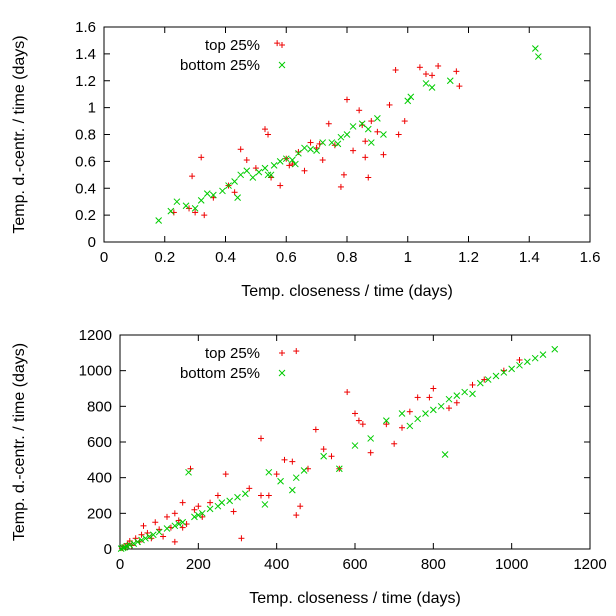 Image resolution: width=616 pixels, height=616 pixels. Describe the element at coordinates (85, 188) in the screenshot. I see `y-tick-label: 0.4` at that location.